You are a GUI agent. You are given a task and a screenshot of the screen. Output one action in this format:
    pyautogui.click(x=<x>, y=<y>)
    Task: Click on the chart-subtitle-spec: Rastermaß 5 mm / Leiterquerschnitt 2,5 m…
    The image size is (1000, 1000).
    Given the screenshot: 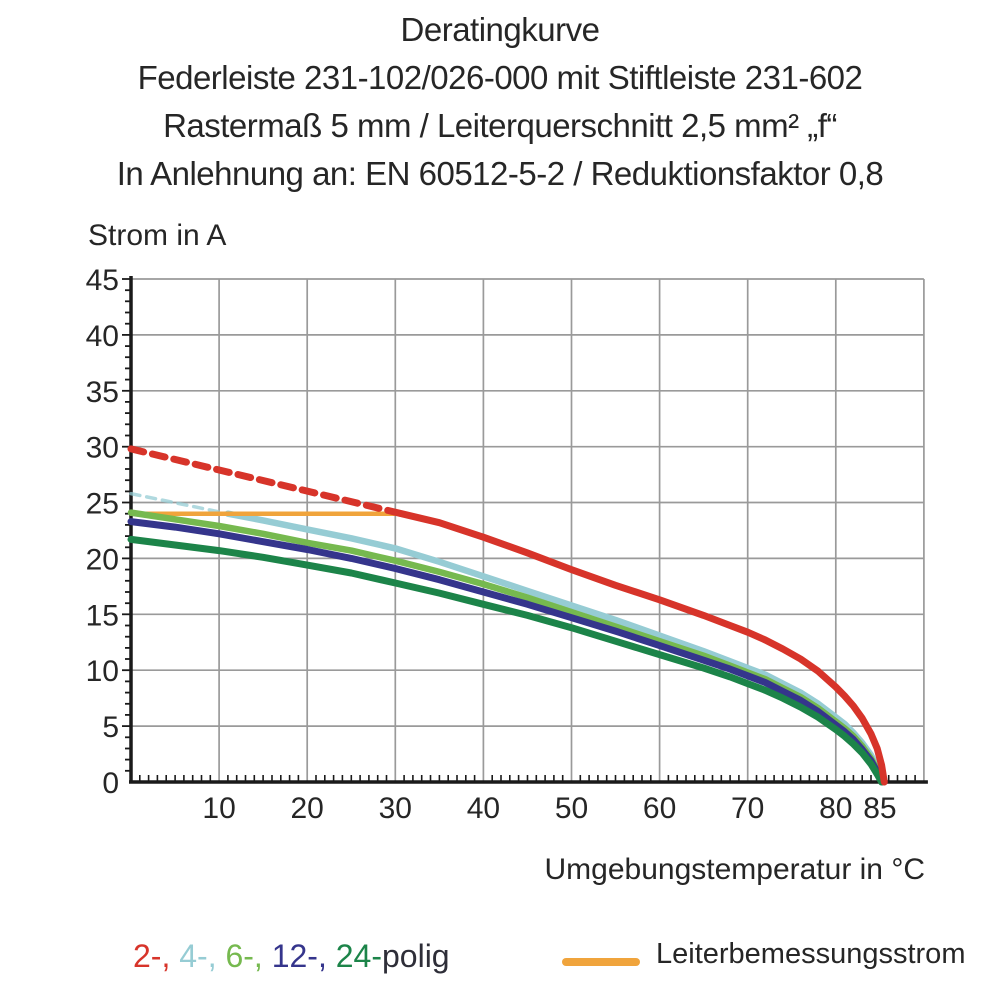 What is the action you would take?
    pyautogui.click(x=500, y=125)
    